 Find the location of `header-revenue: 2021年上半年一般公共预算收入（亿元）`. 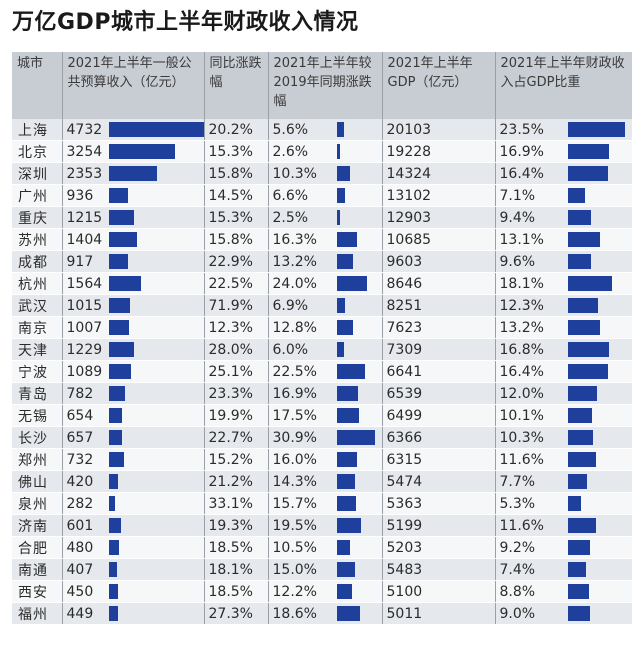

header-revenue: 2021年上半年一般公共预算收入（亿元） is located at coordinates (133, 85).